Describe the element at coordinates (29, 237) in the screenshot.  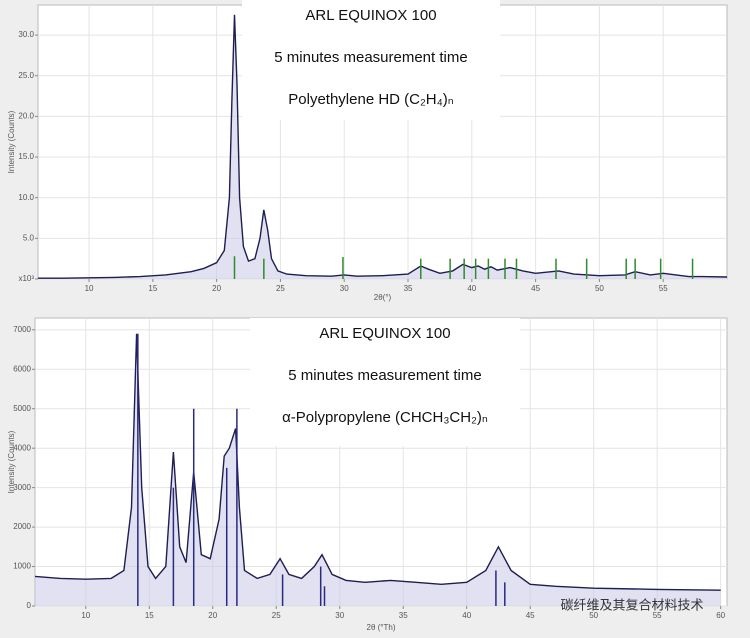
I see `y-tick-label: 5.0` at that location.